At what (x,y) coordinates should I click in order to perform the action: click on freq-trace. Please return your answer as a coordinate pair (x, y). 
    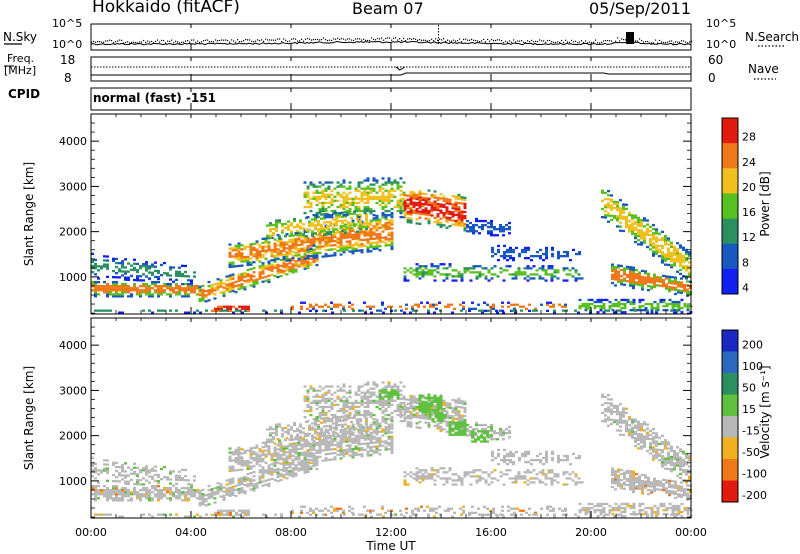
    Looking at the image, I should click on (391, 74).